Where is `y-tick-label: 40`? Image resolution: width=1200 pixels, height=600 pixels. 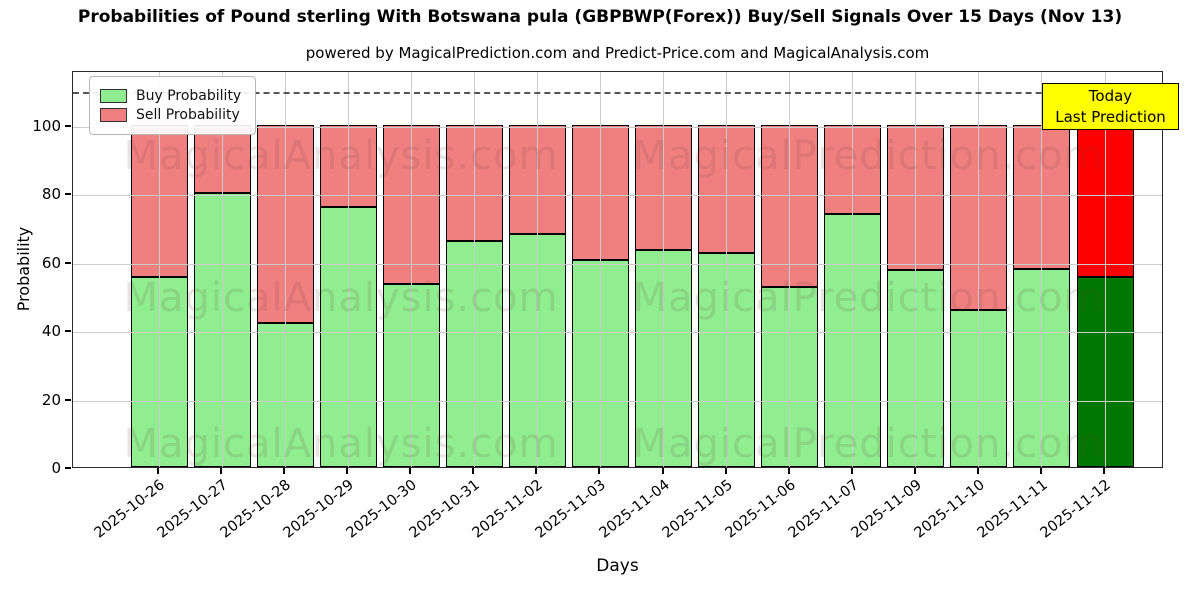 y-tick-label: 40 is located at coordinates (51, 331).